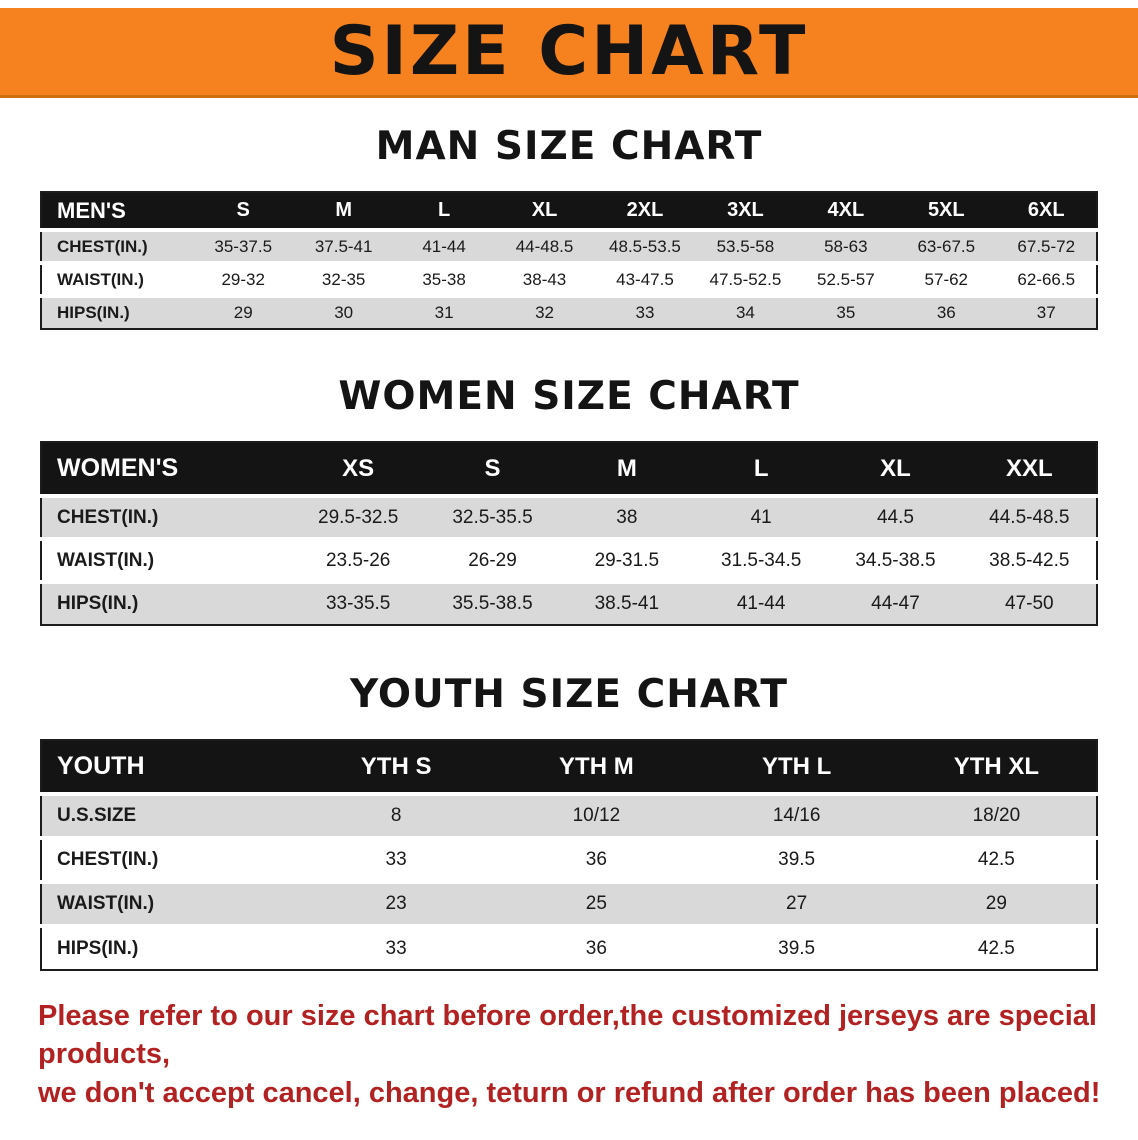  What do you see at coordinates (645, 280) in the screenshot?
I see `size-value: 43-47.5` at bounding box center [645, 280].